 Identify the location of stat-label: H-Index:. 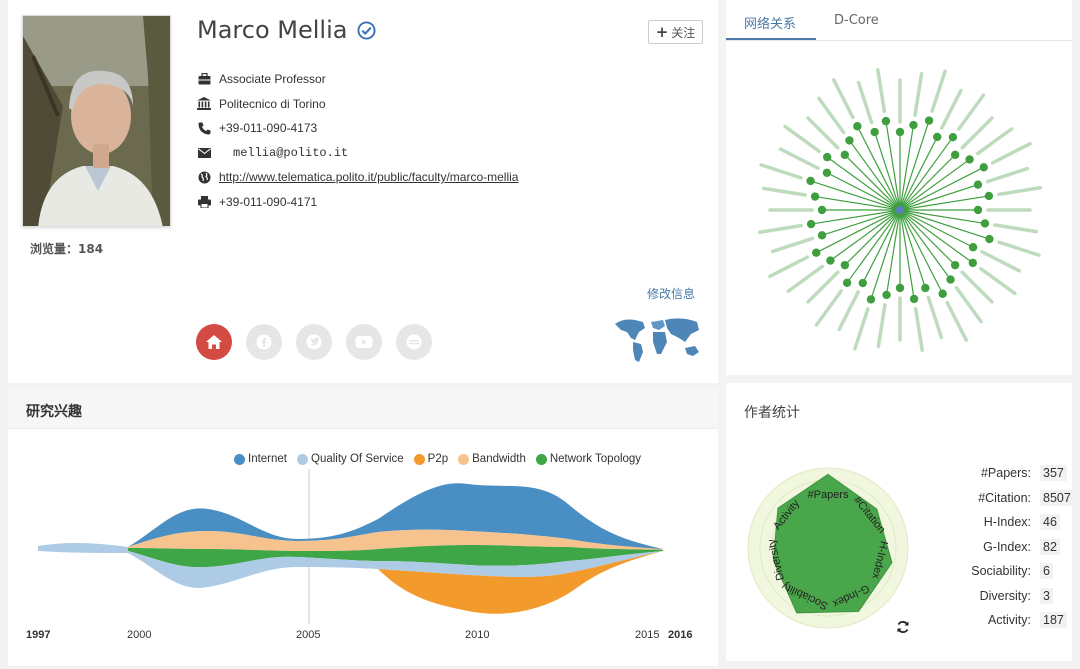
(1007, 522).